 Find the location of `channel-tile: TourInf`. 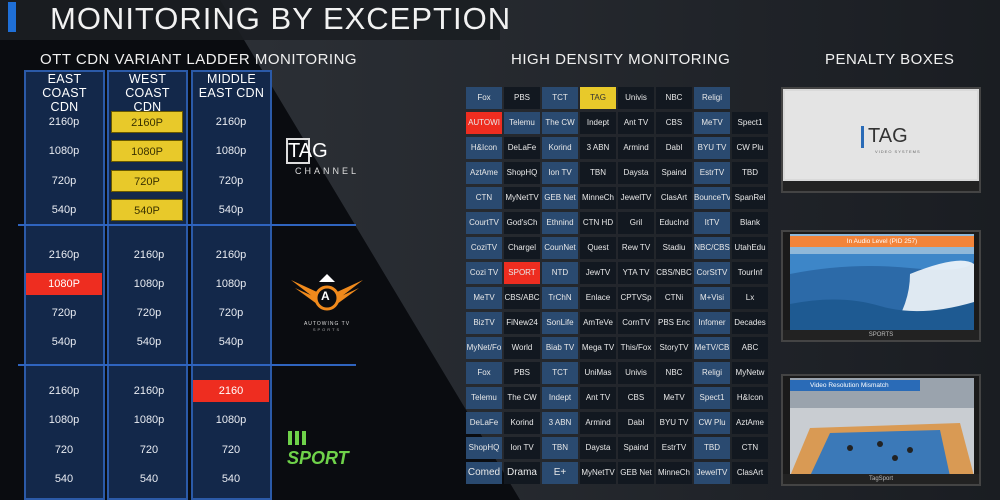

channel-tile: TourInf is located at coordinates (750, 273).